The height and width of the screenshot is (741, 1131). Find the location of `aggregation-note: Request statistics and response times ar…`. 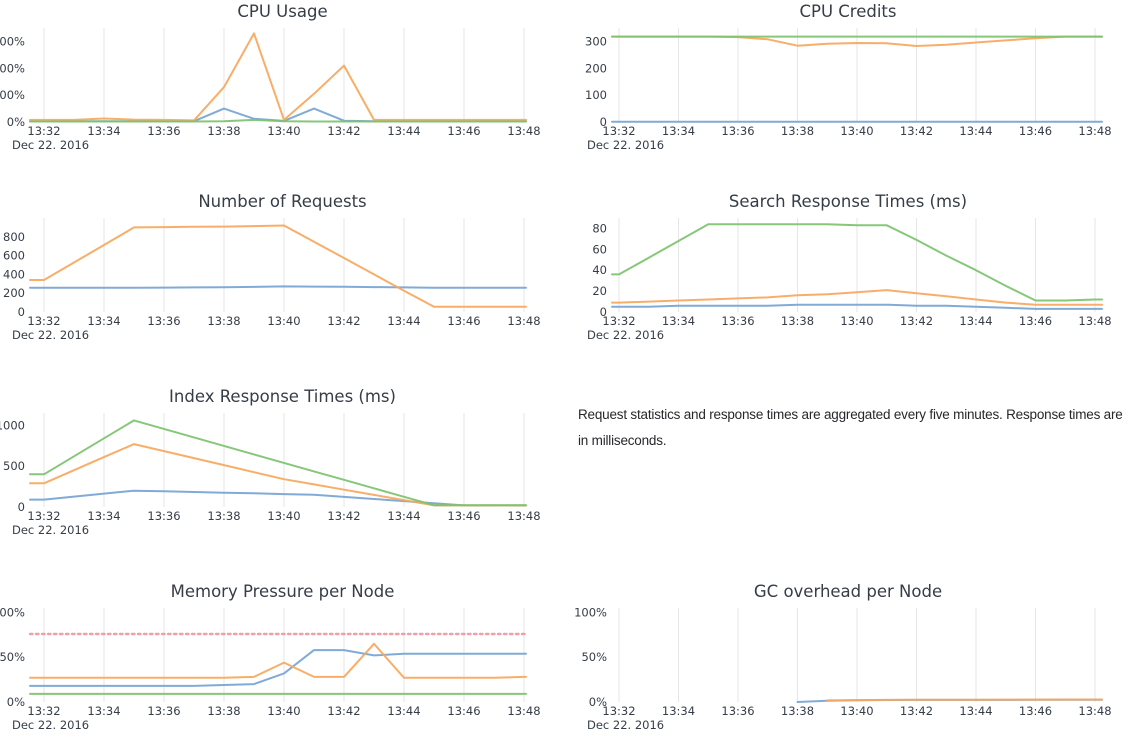

aggregation-note: Request statistics and response times ar… is located at coordinates (854, 428).